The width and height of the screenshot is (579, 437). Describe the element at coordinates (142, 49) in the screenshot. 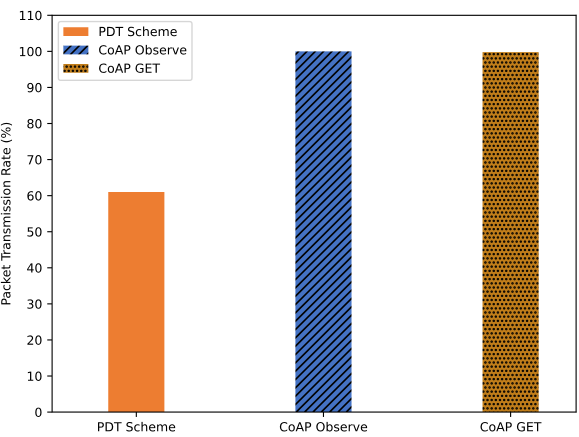

I see `legend-label: CoAP Observe` at that location.